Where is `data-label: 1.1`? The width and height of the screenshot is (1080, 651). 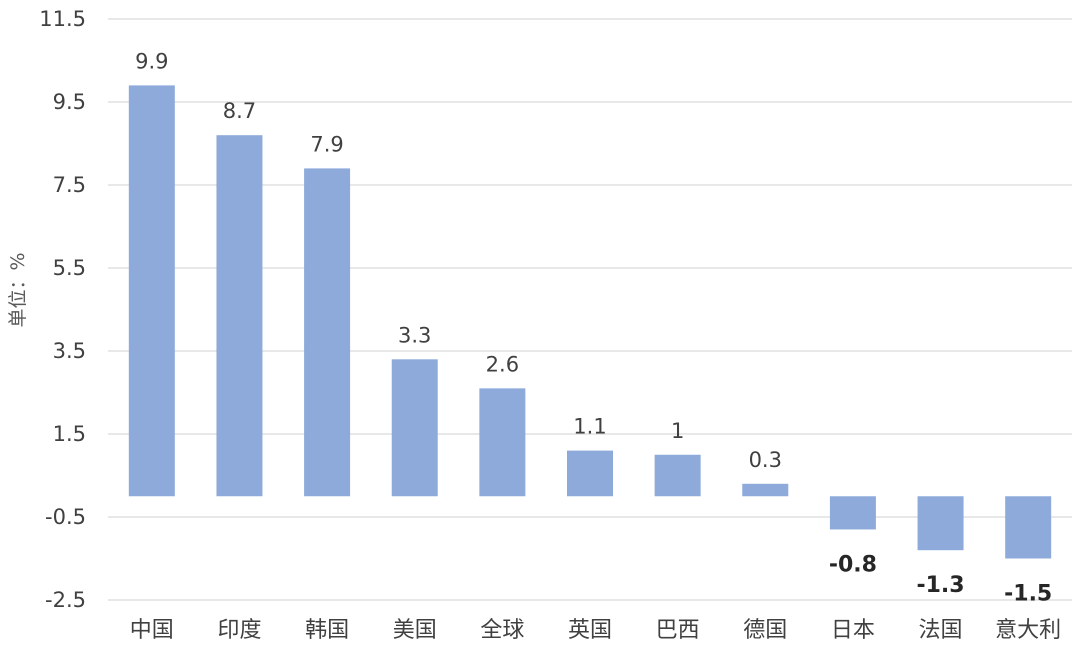
data-label: 1.1 is located at coordinates (589, 427).